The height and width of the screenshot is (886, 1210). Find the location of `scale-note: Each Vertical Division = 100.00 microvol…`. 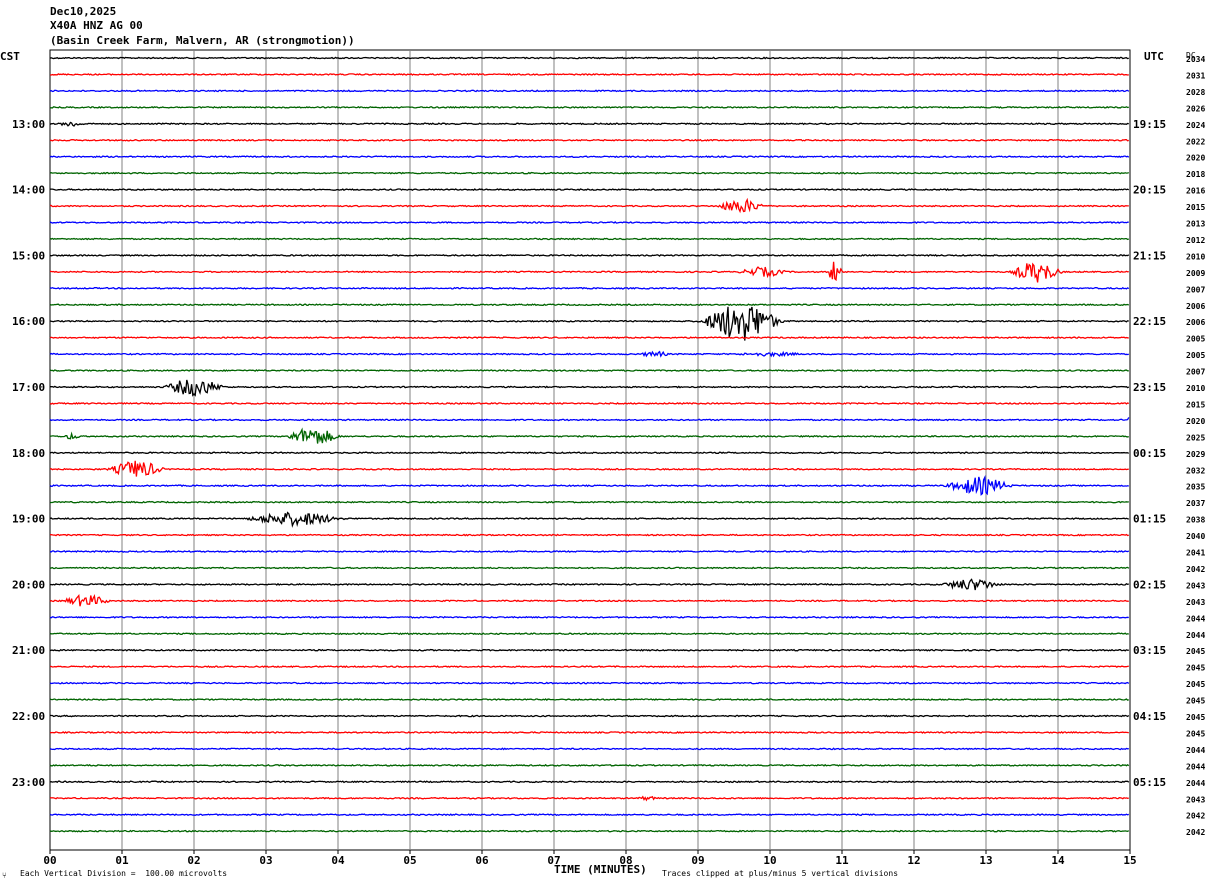

scale-note: Each Vertical Division = 100.00 microvol… is located at coordinates (124, 873).